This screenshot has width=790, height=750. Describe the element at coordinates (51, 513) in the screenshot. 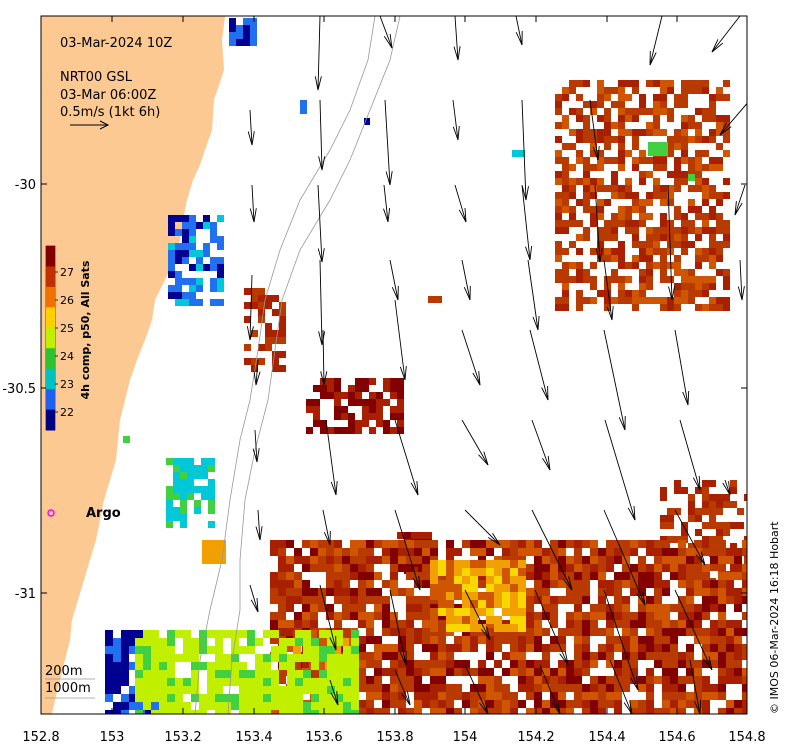

I see `argo-float-marker` at that location.